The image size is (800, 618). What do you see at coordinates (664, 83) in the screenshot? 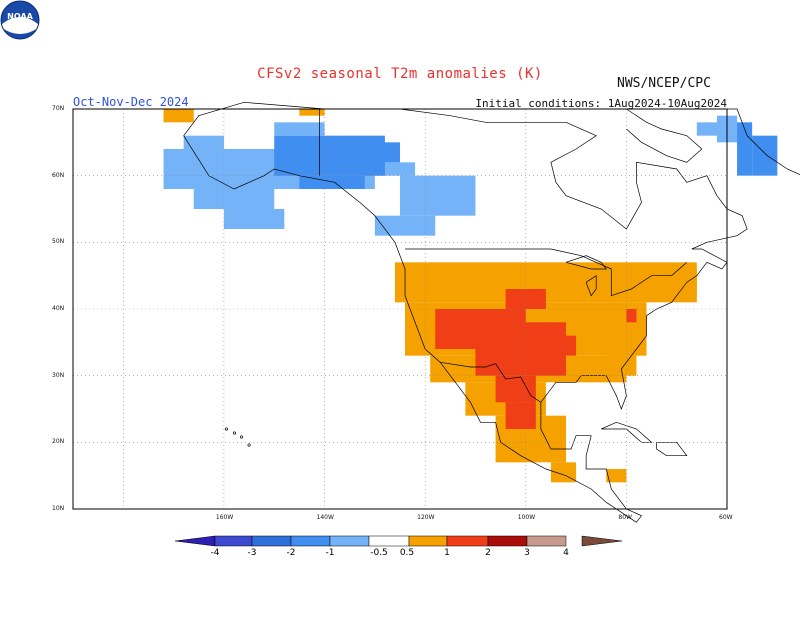
I see `agency-label: NWS/NCEP/CPC` at bounding box center [664, 83].